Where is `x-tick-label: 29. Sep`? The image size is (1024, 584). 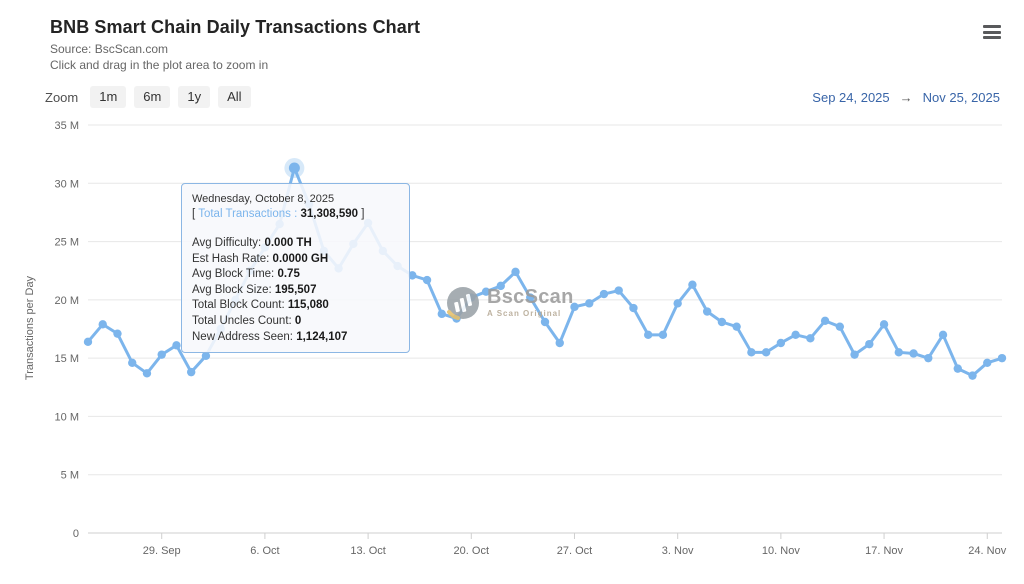
x-tick-label: 29. Sep is located at coordinates (162, 551).